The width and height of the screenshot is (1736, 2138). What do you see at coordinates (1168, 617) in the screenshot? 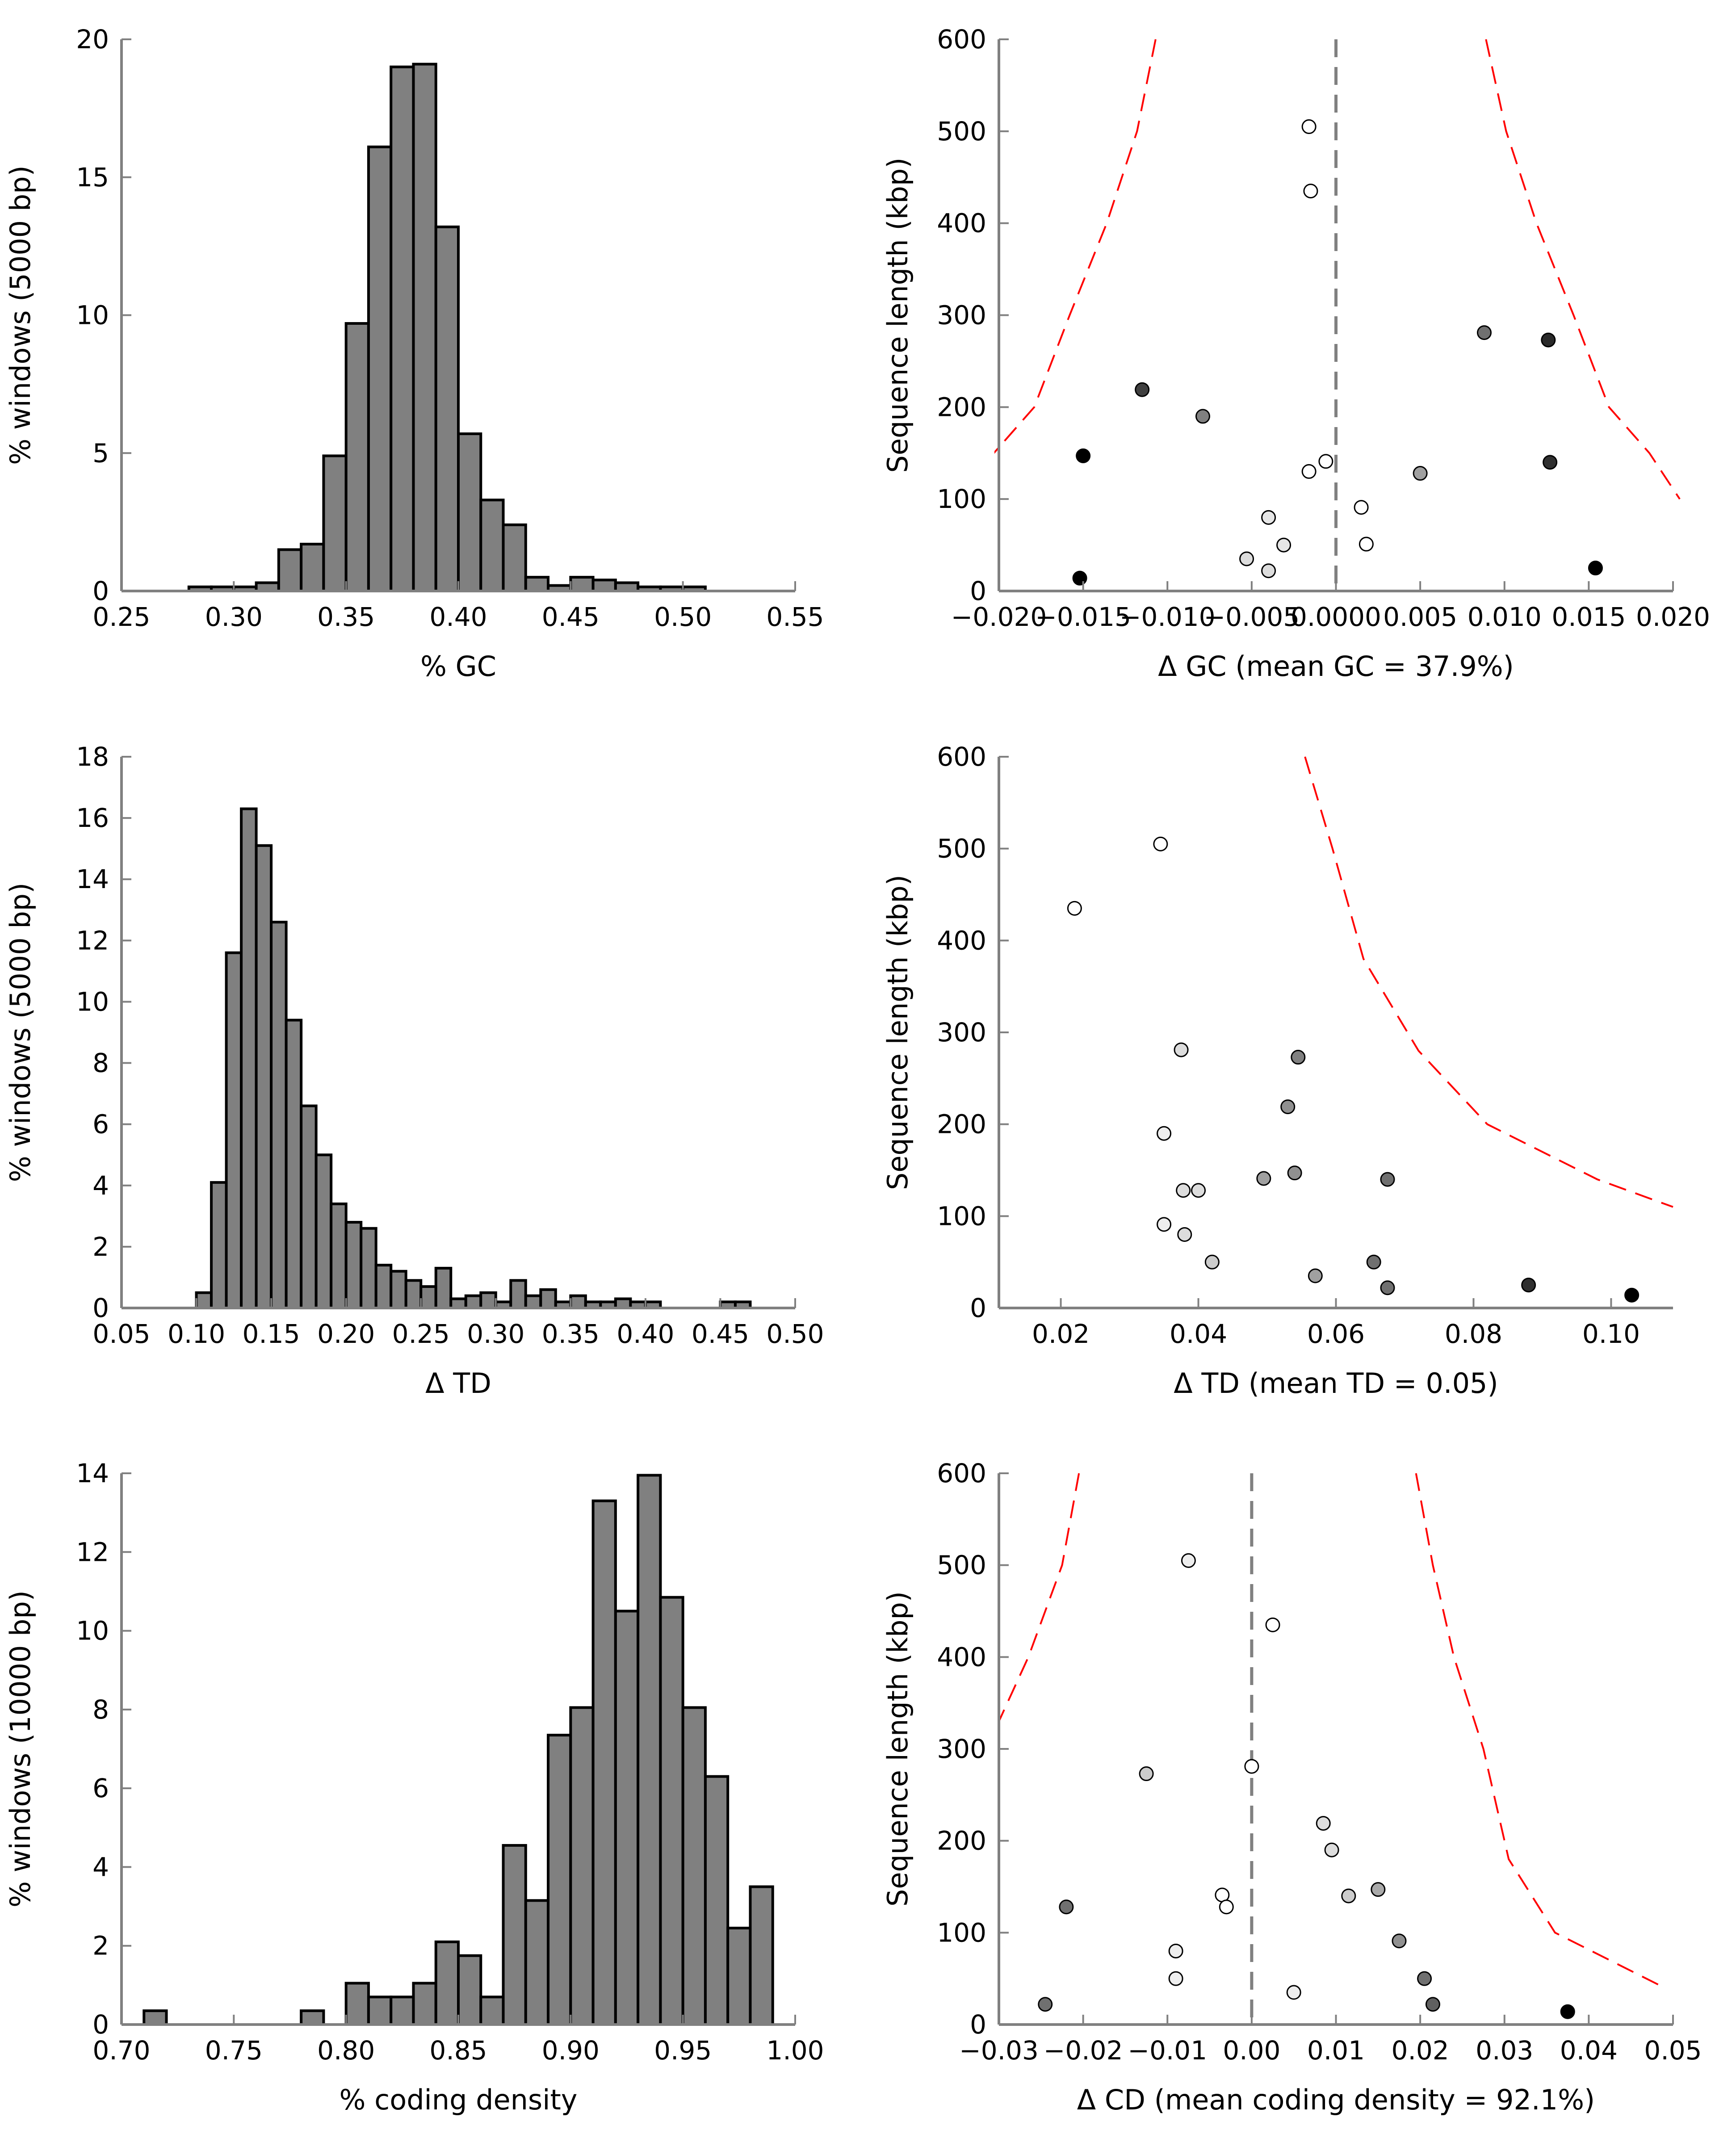
I see `x-tick-label: −0.010` at bounding box center [1168, 617].